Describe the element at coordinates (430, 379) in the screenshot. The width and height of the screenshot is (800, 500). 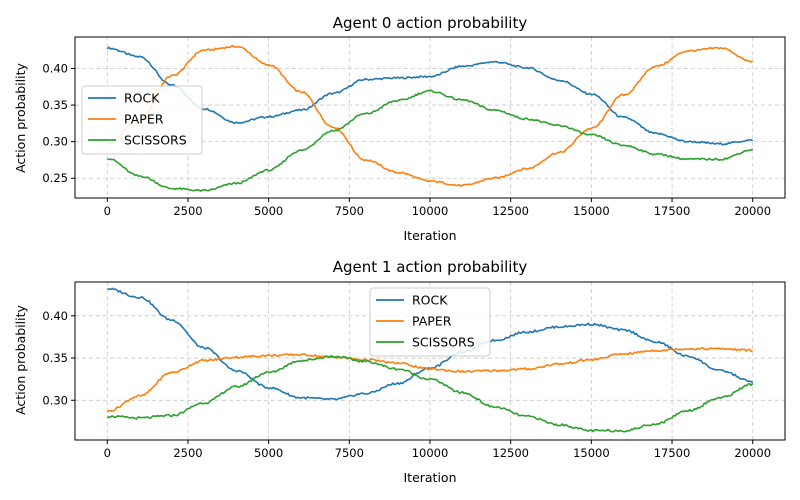
I see `series-line-paper` at that location.